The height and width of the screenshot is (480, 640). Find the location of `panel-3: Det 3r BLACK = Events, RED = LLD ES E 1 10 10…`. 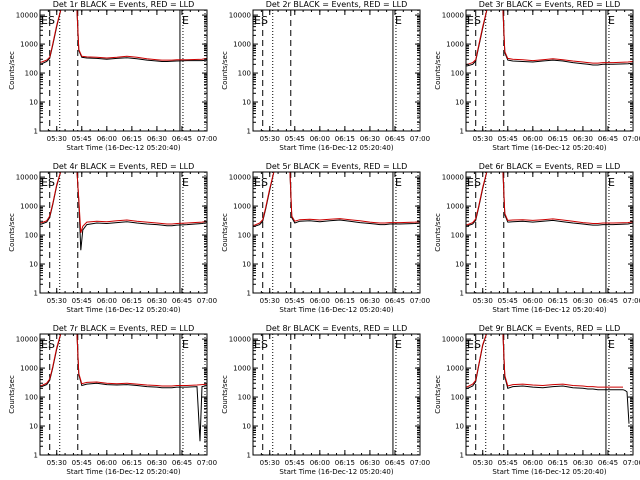

panel-3: Det 3r BLACK = Events, RED = LLD ES E 1 10 10… is located at coordinates (537, 76).